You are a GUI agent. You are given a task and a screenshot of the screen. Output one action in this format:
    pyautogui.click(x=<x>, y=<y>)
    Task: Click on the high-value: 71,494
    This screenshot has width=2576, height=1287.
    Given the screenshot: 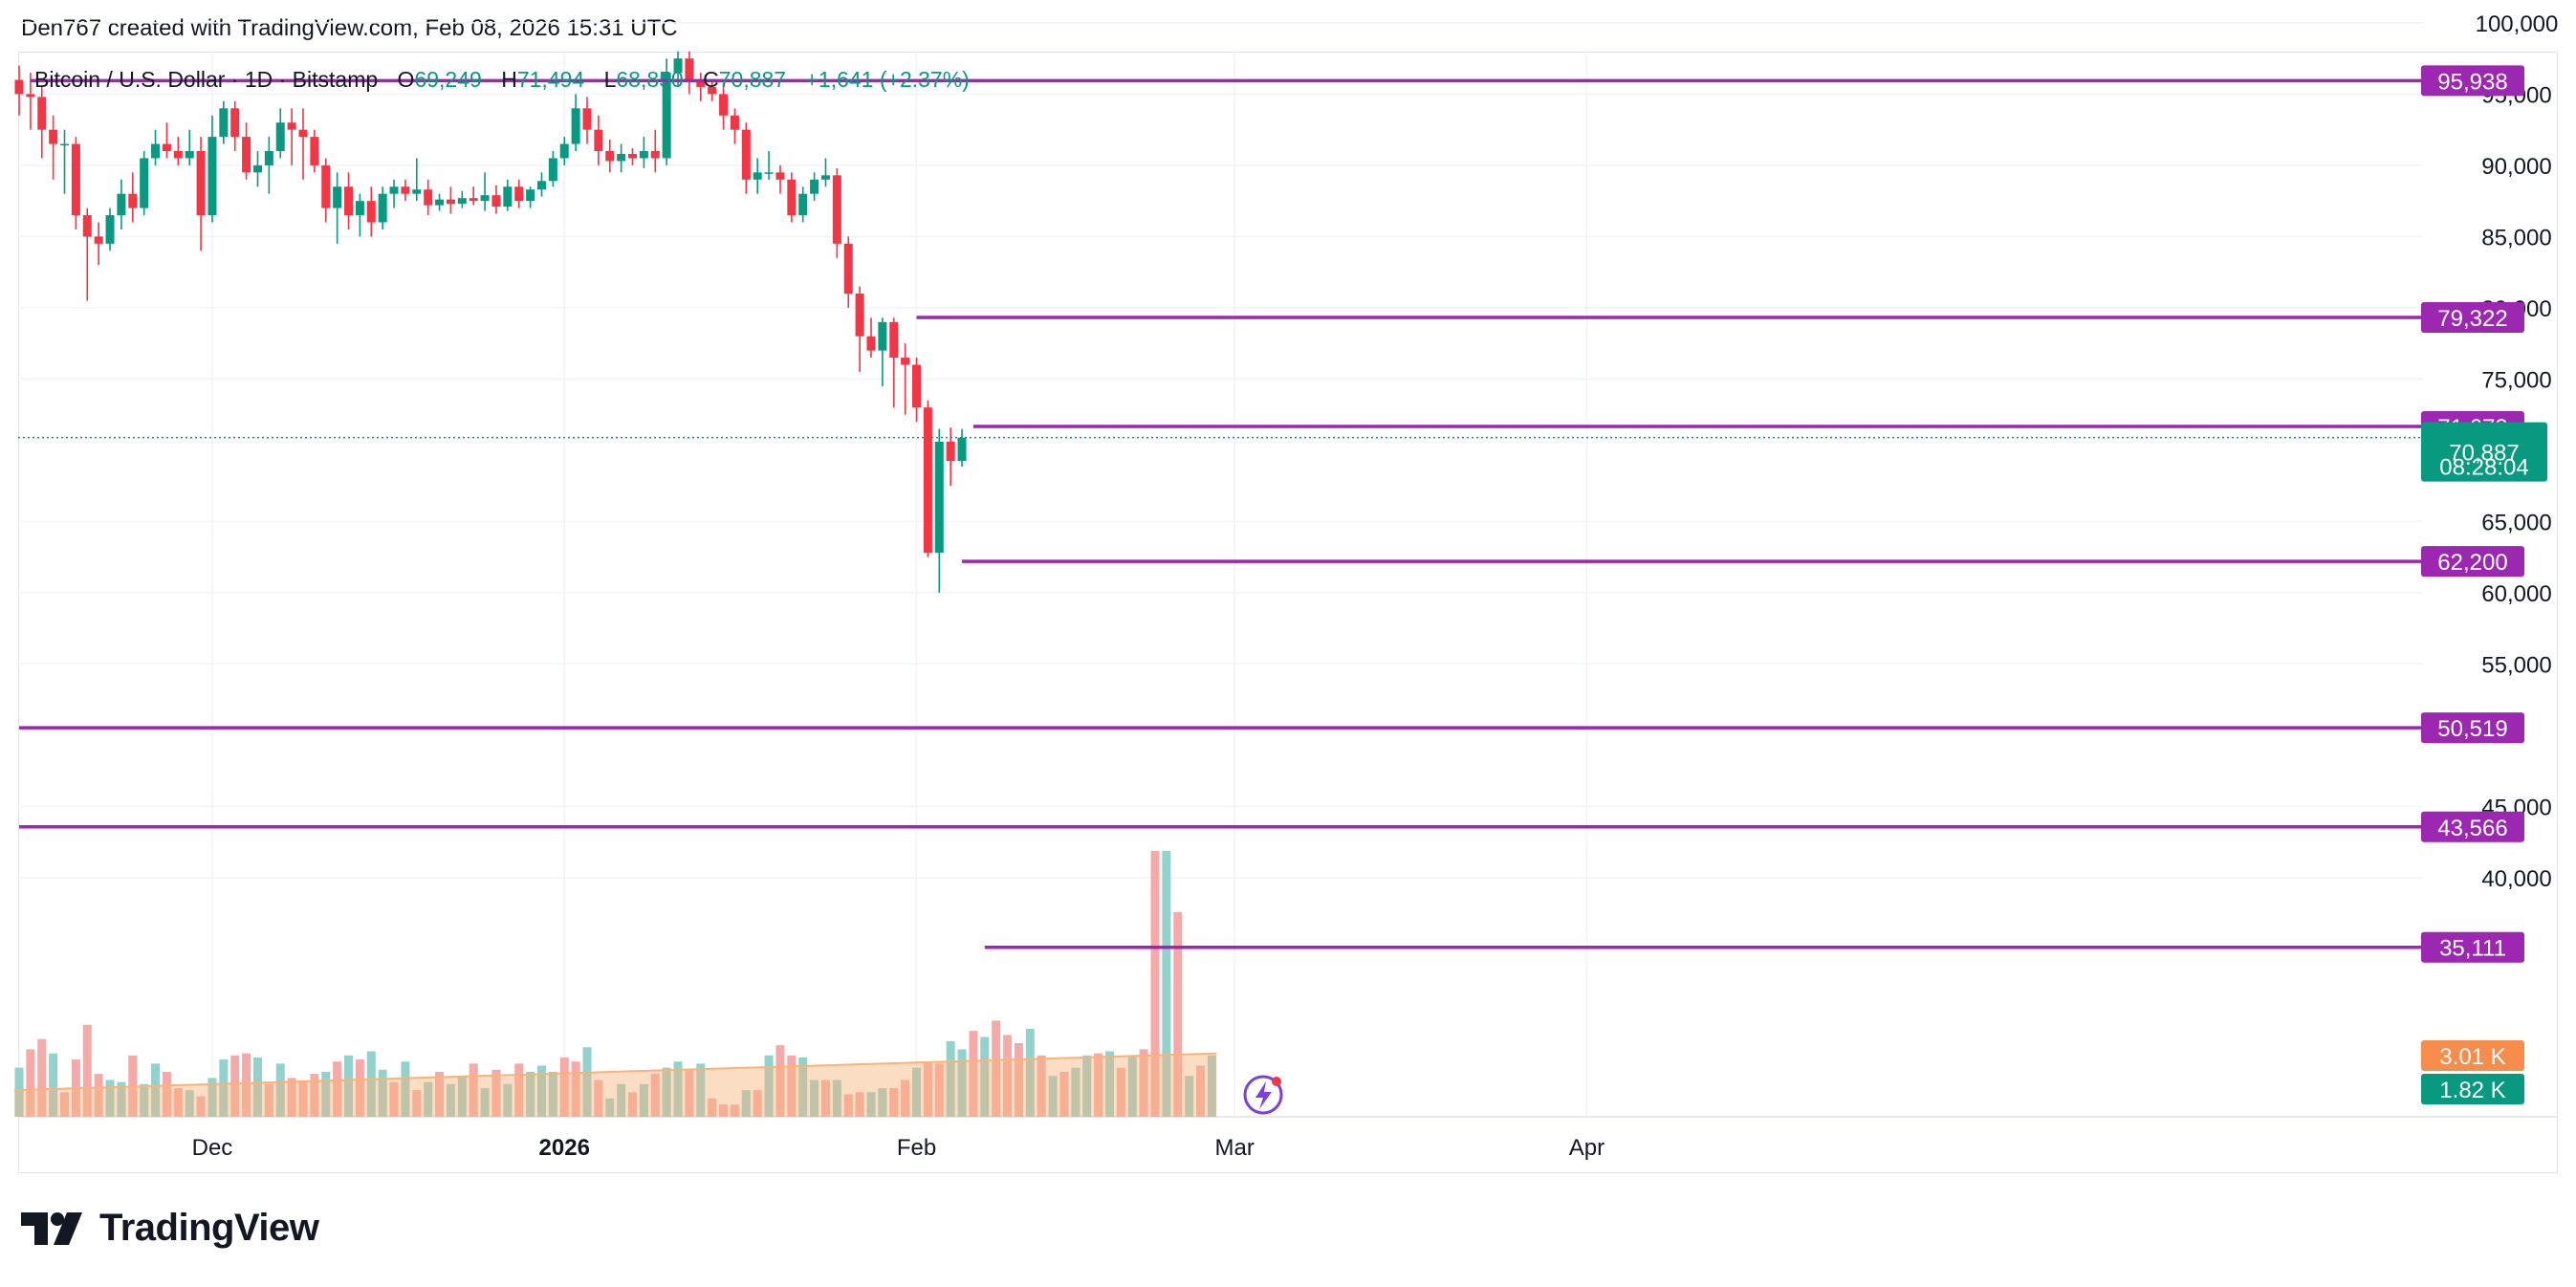 What is the action you would take?
    pyautogui.click(x=550, y=79)
    